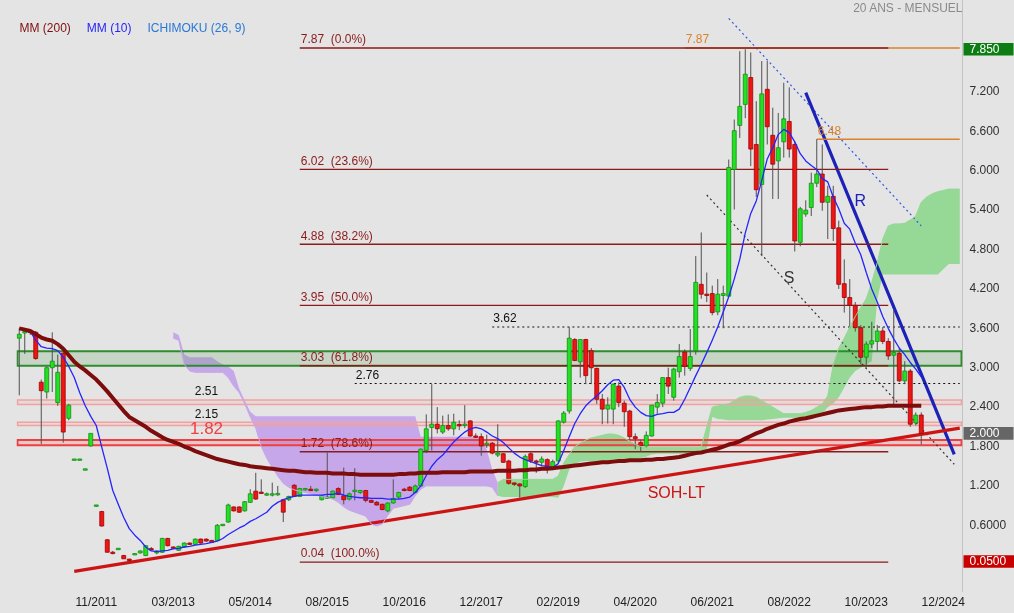 The width and height of the screenshot is (1014, 613). What do you see at coordinates (336, 235) in the screenshot?
I see `series-label: 4.88 (38.2%)` at bounding box center [336, 235].